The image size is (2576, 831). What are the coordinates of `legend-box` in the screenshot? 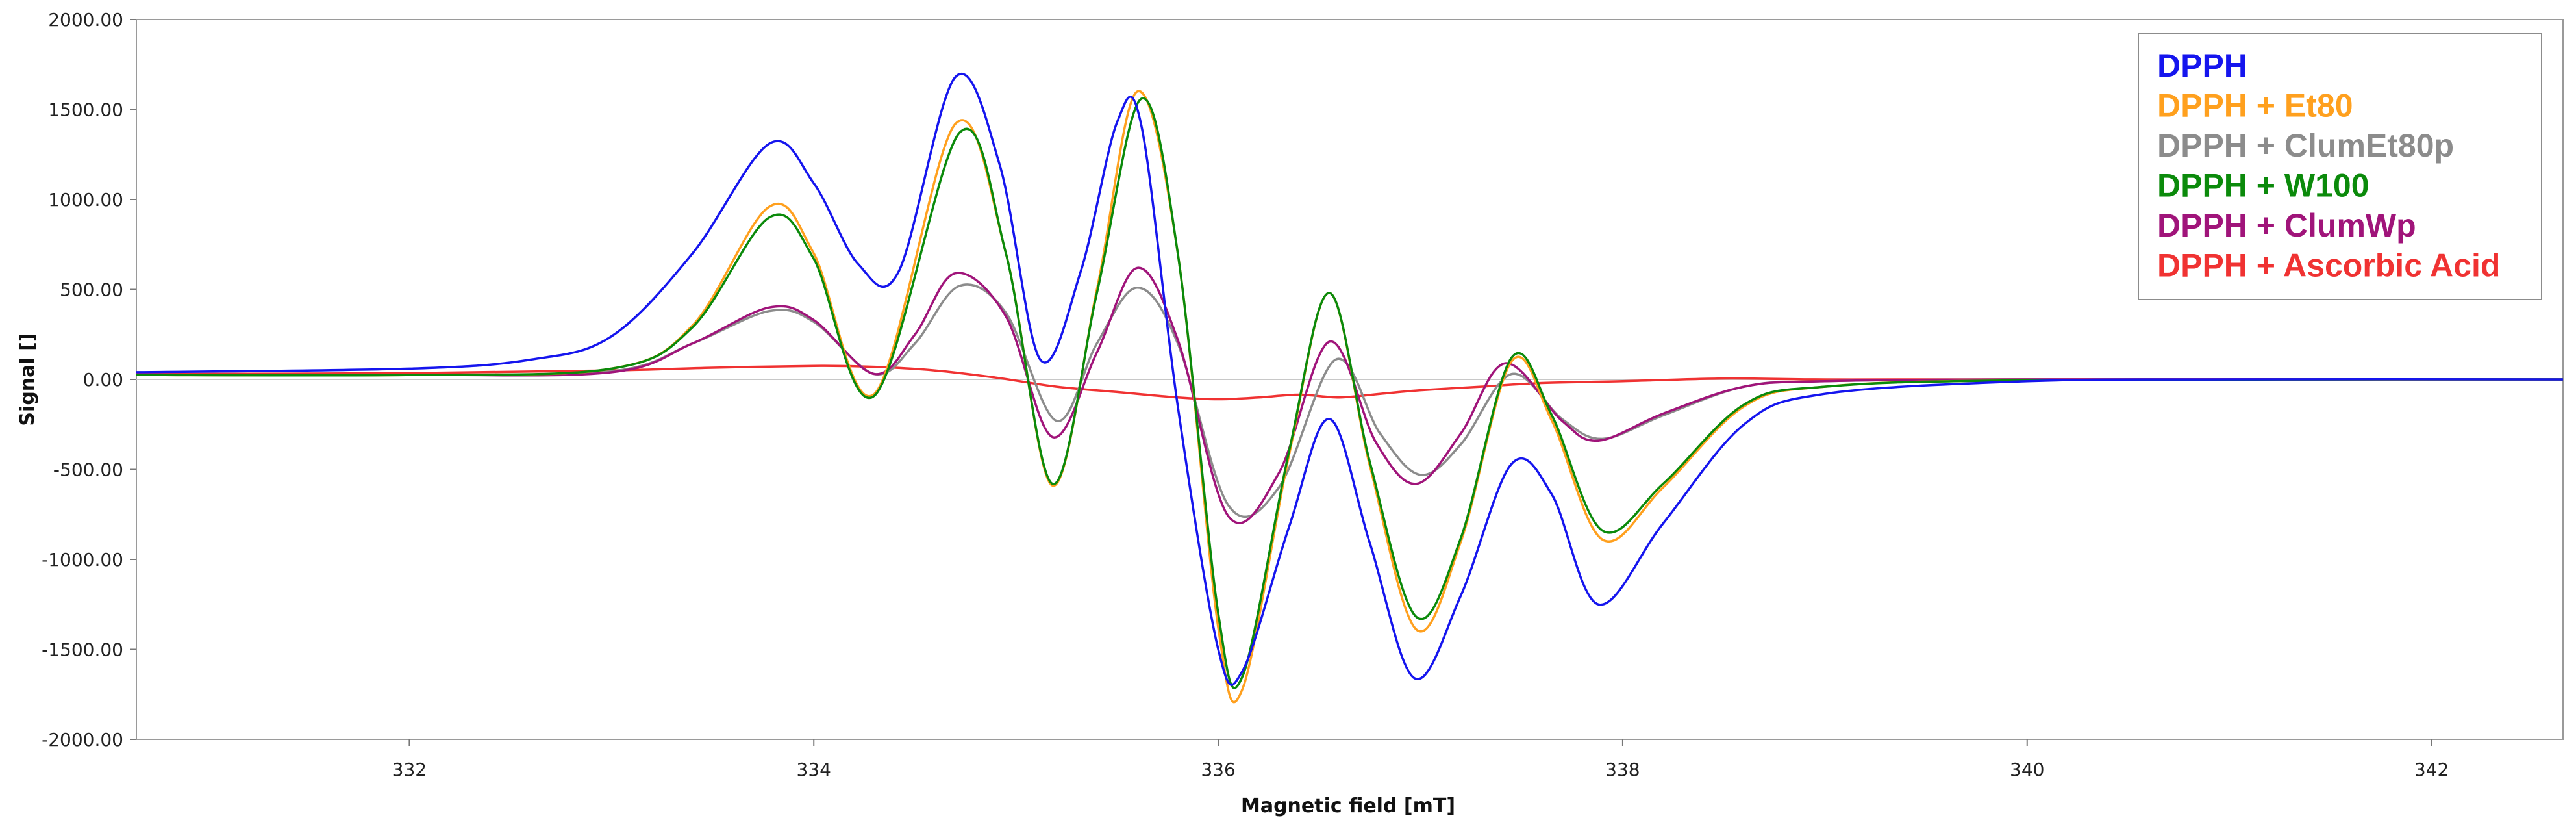 It's located at (2340, 166).